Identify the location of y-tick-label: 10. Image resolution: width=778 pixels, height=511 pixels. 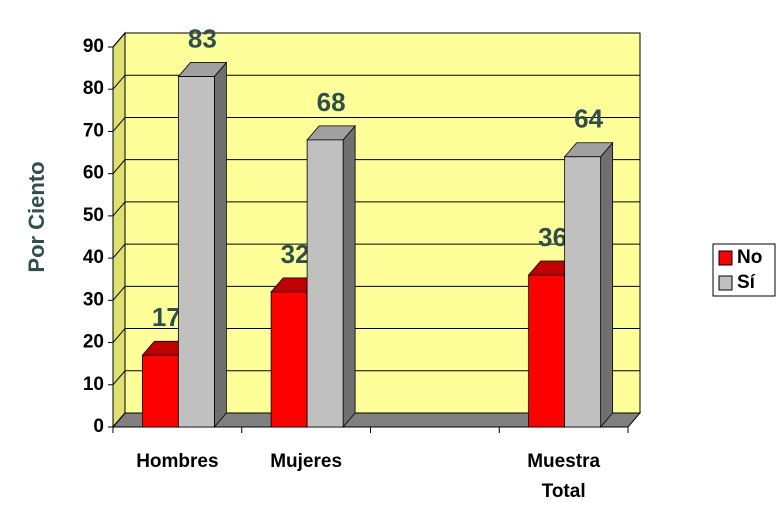
(93, 384).